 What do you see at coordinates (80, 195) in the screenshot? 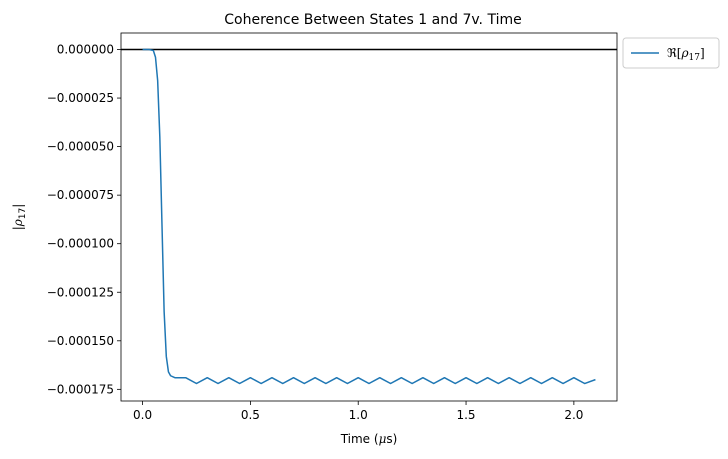
I see `y-tick-label: −0.000075` at bounding box center [80, 195].